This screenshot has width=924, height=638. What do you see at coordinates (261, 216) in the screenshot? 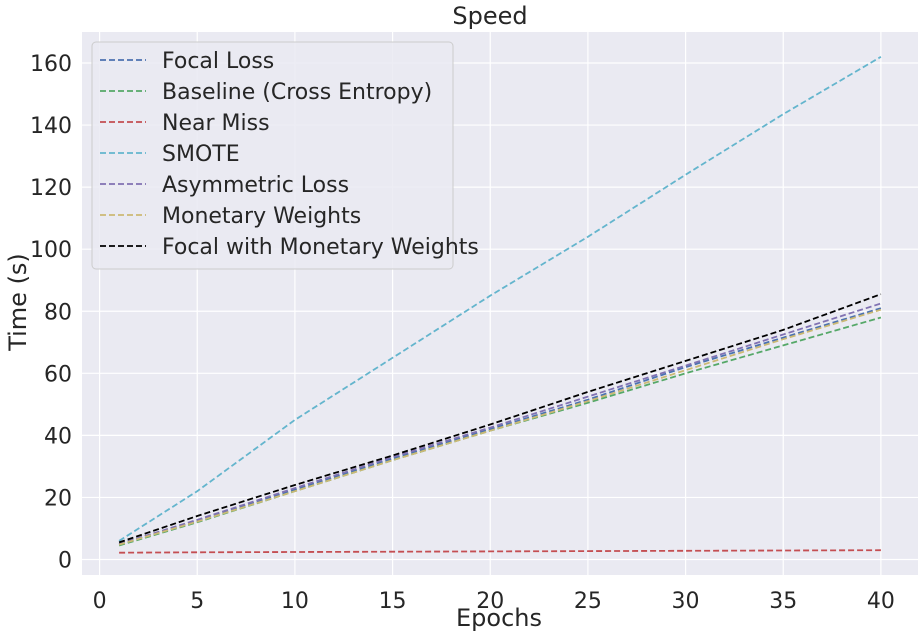
I see `legend-label-monetary-weights: Monetary Weights` at bounding box center [261, 216].